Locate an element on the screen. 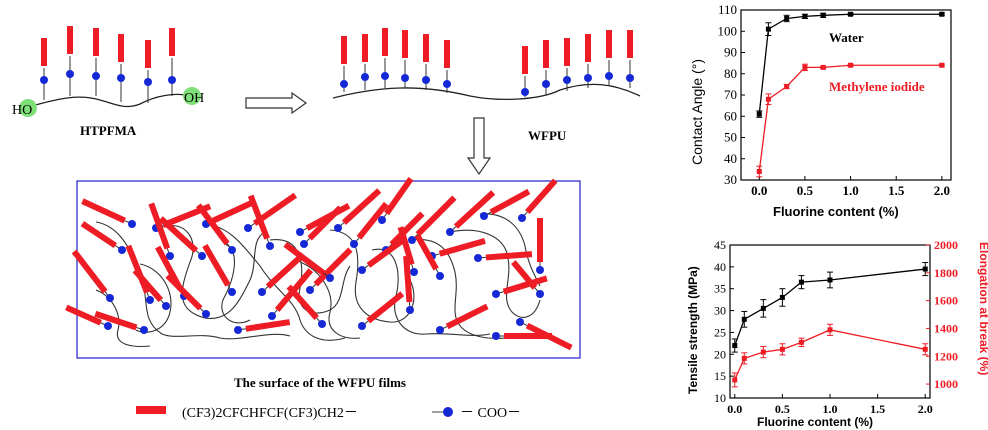 The height and width of the screenshot is (430, 988). ho-label: HO is located at coordinates (22, 110).